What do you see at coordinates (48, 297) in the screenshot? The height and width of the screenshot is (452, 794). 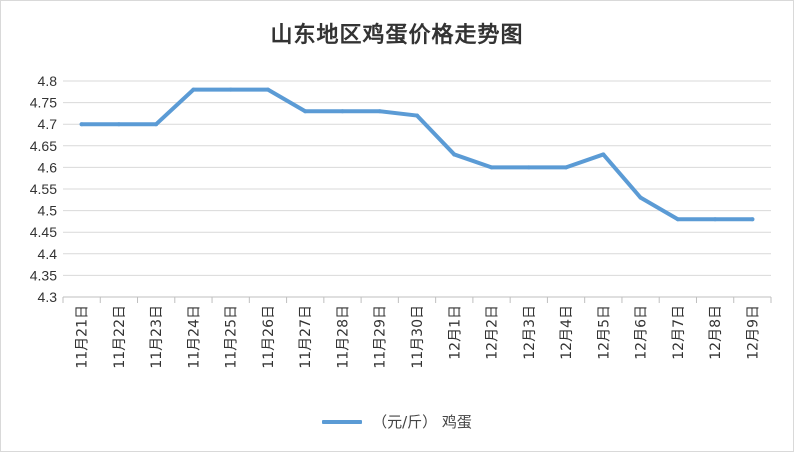 I see `y-tick-label: 4.3` at bounding box center [48, 297].